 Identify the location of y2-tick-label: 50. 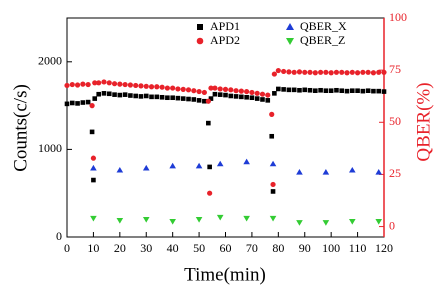
(395, 121).